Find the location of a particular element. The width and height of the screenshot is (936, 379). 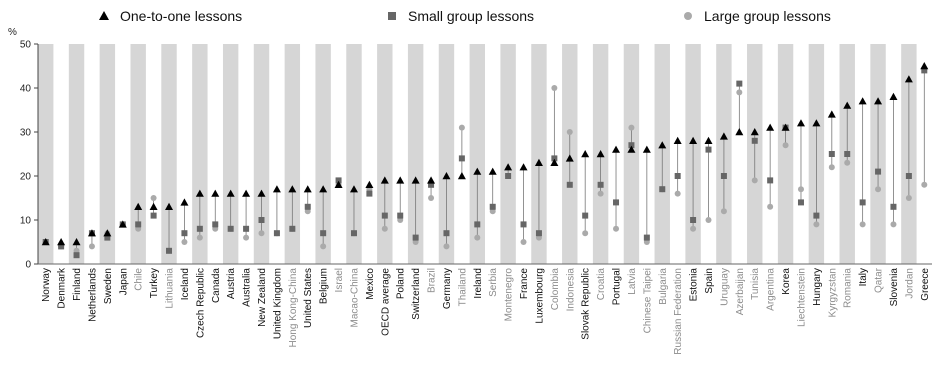

country-label: Canada is located at coordinates (216, 285).